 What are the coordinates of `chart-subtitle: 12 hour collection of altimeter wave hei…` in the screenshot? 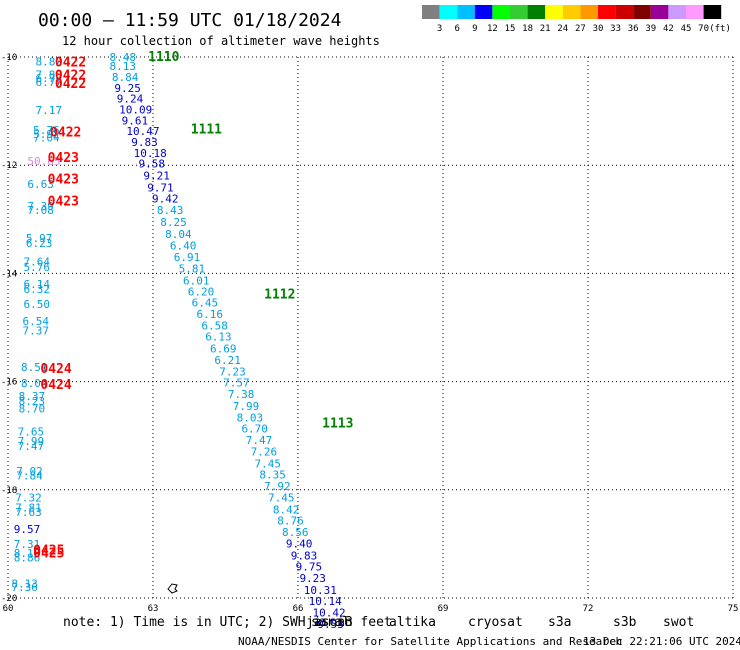 It's located at (221, 41).